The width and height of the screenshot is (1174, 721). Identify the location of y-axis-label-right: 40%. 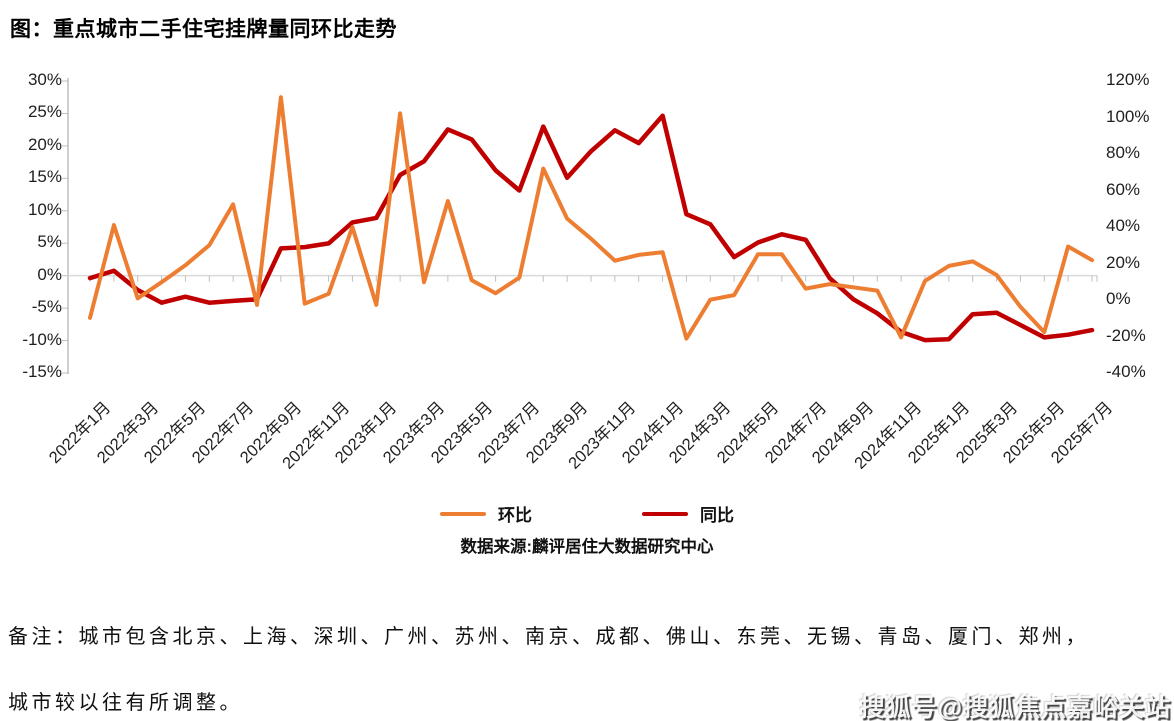
(1123, 225).